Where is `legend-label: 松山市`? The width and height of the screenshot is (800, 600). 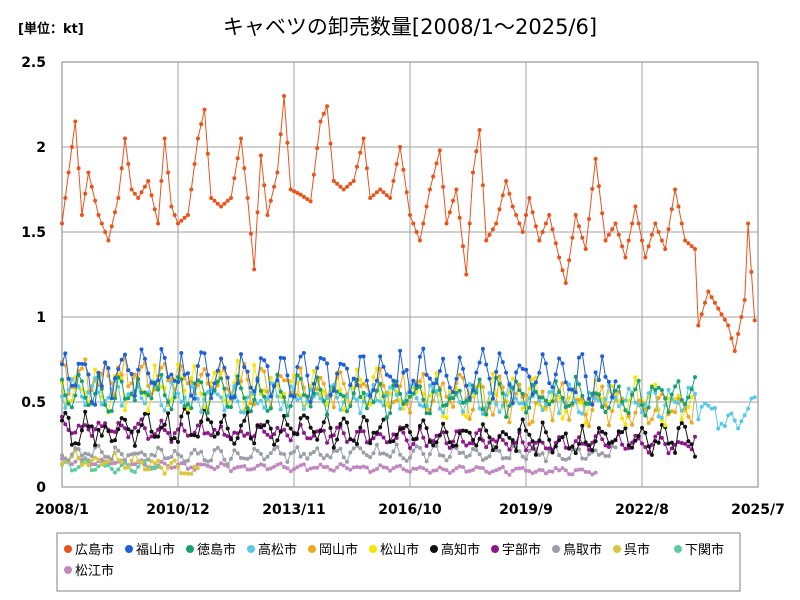
legend-label: 松山市 is located at coordinates (399, 550).